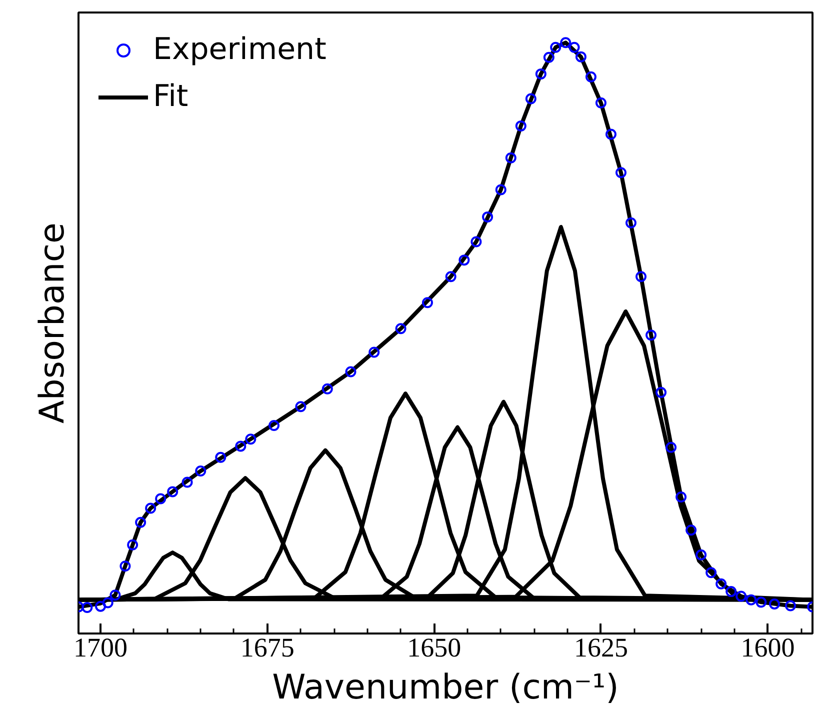  I want to click on legend-label: Fit, so click(170, 96).